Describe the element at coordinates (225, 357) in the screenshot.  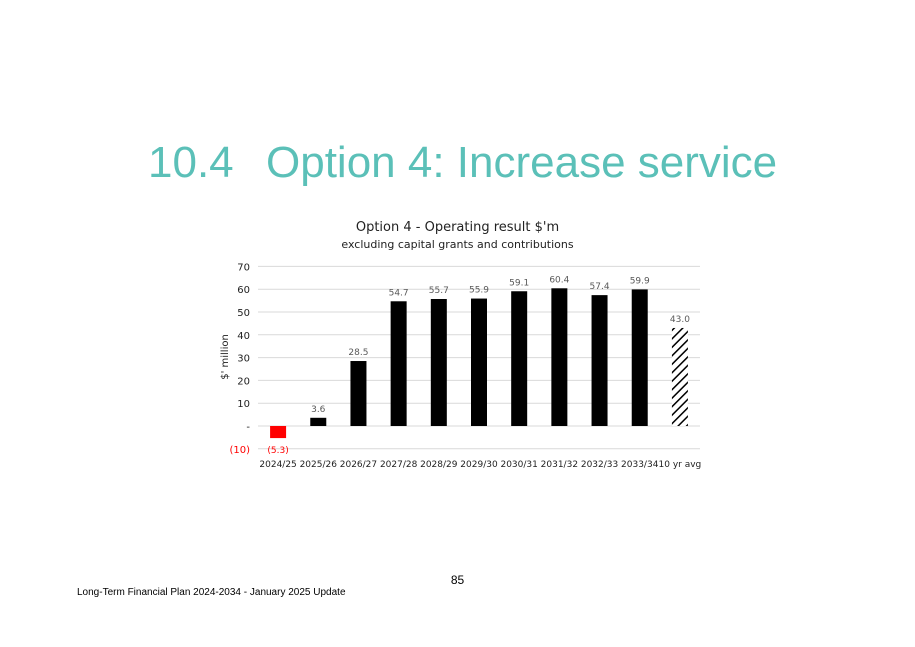
I see `y-axis-label: $' million` at that location.